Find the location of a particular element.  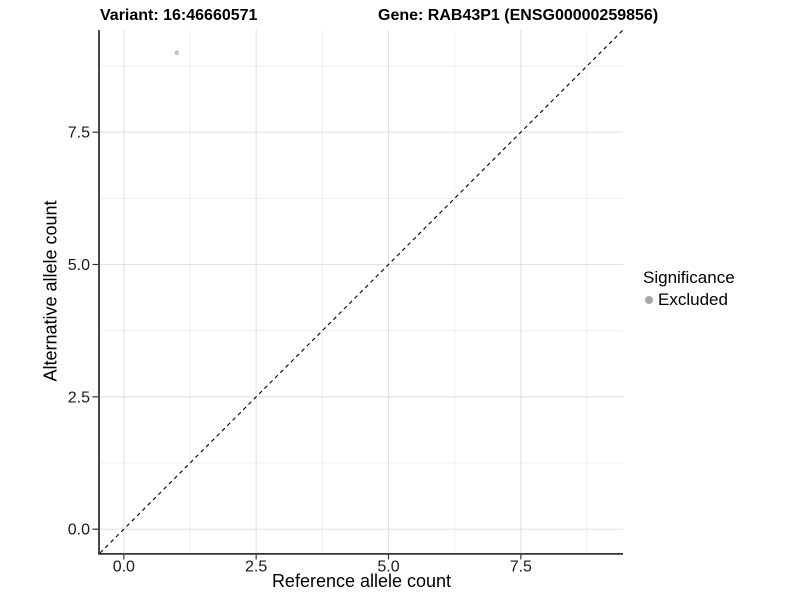

legend-item-label: Excluded is located at coordinates (693, 299).